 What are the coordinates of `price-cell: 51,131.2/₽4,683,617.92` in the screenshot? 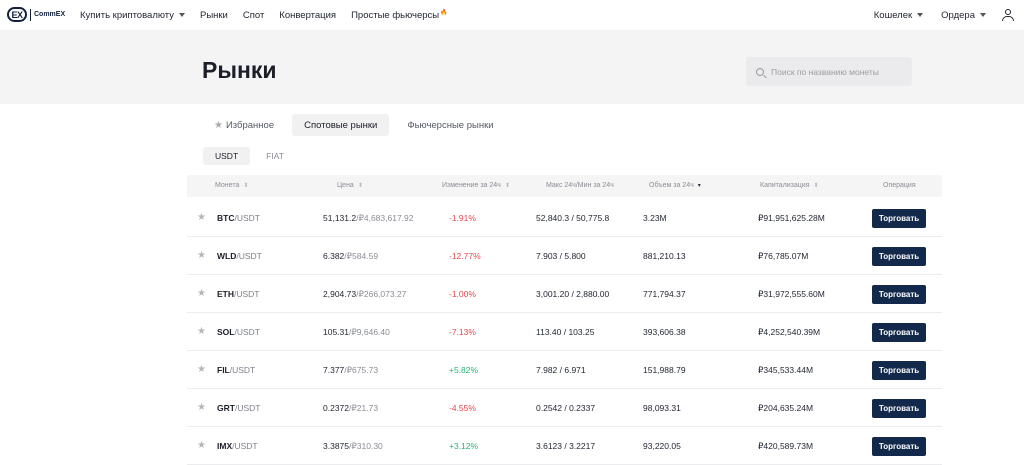 It's located at (368, 218).